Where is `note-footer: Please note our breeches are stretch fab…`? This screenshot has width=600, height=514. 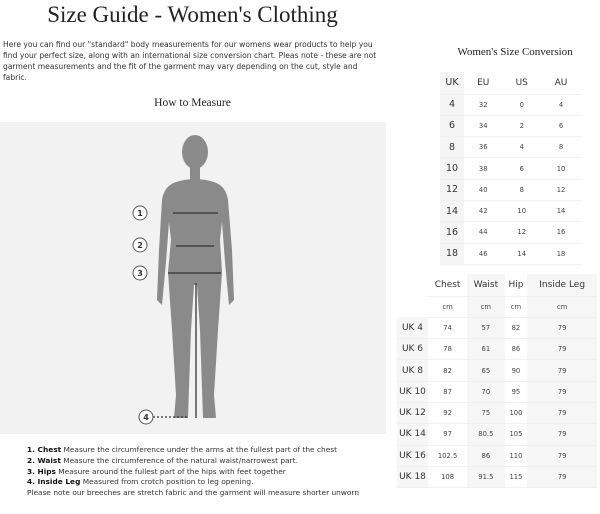
note-footer: Please note our breeches are stretch fab… is located at coordinates (193, 493).